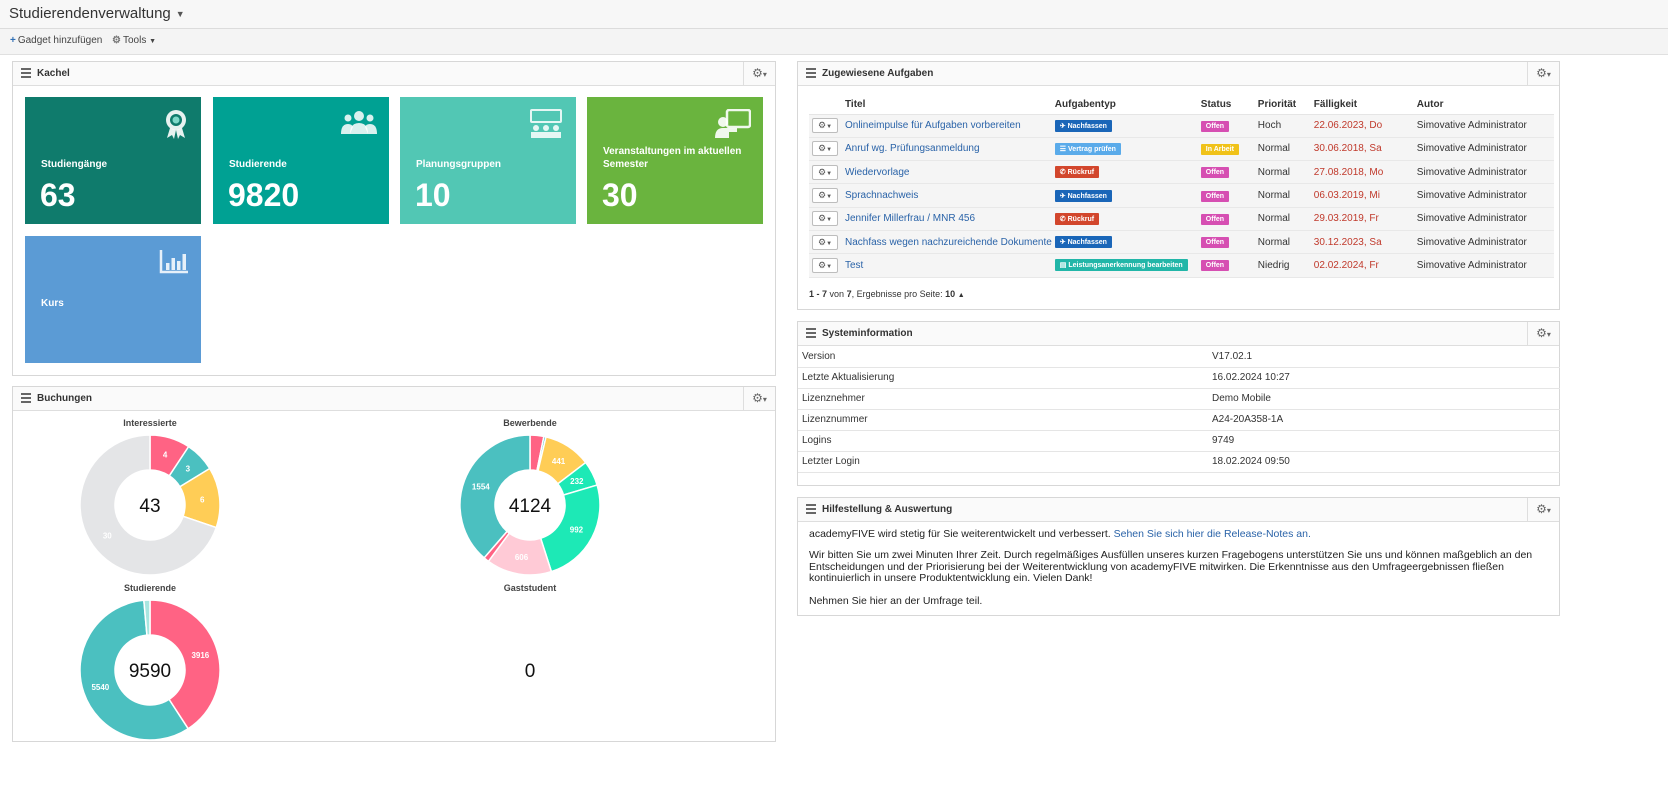 Image resolution: width=1668 pixels, height=796 pixels. Describe the element at coordinates (947, 172) in the screenshot. I see `task-title: Wiedervorlage` at that location.